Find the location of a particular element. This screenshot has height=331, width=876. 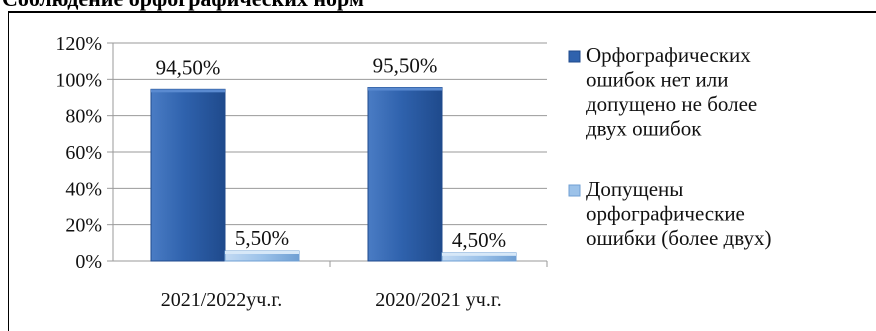

y-tick-label: 100% is located at coordinates (78, 80).